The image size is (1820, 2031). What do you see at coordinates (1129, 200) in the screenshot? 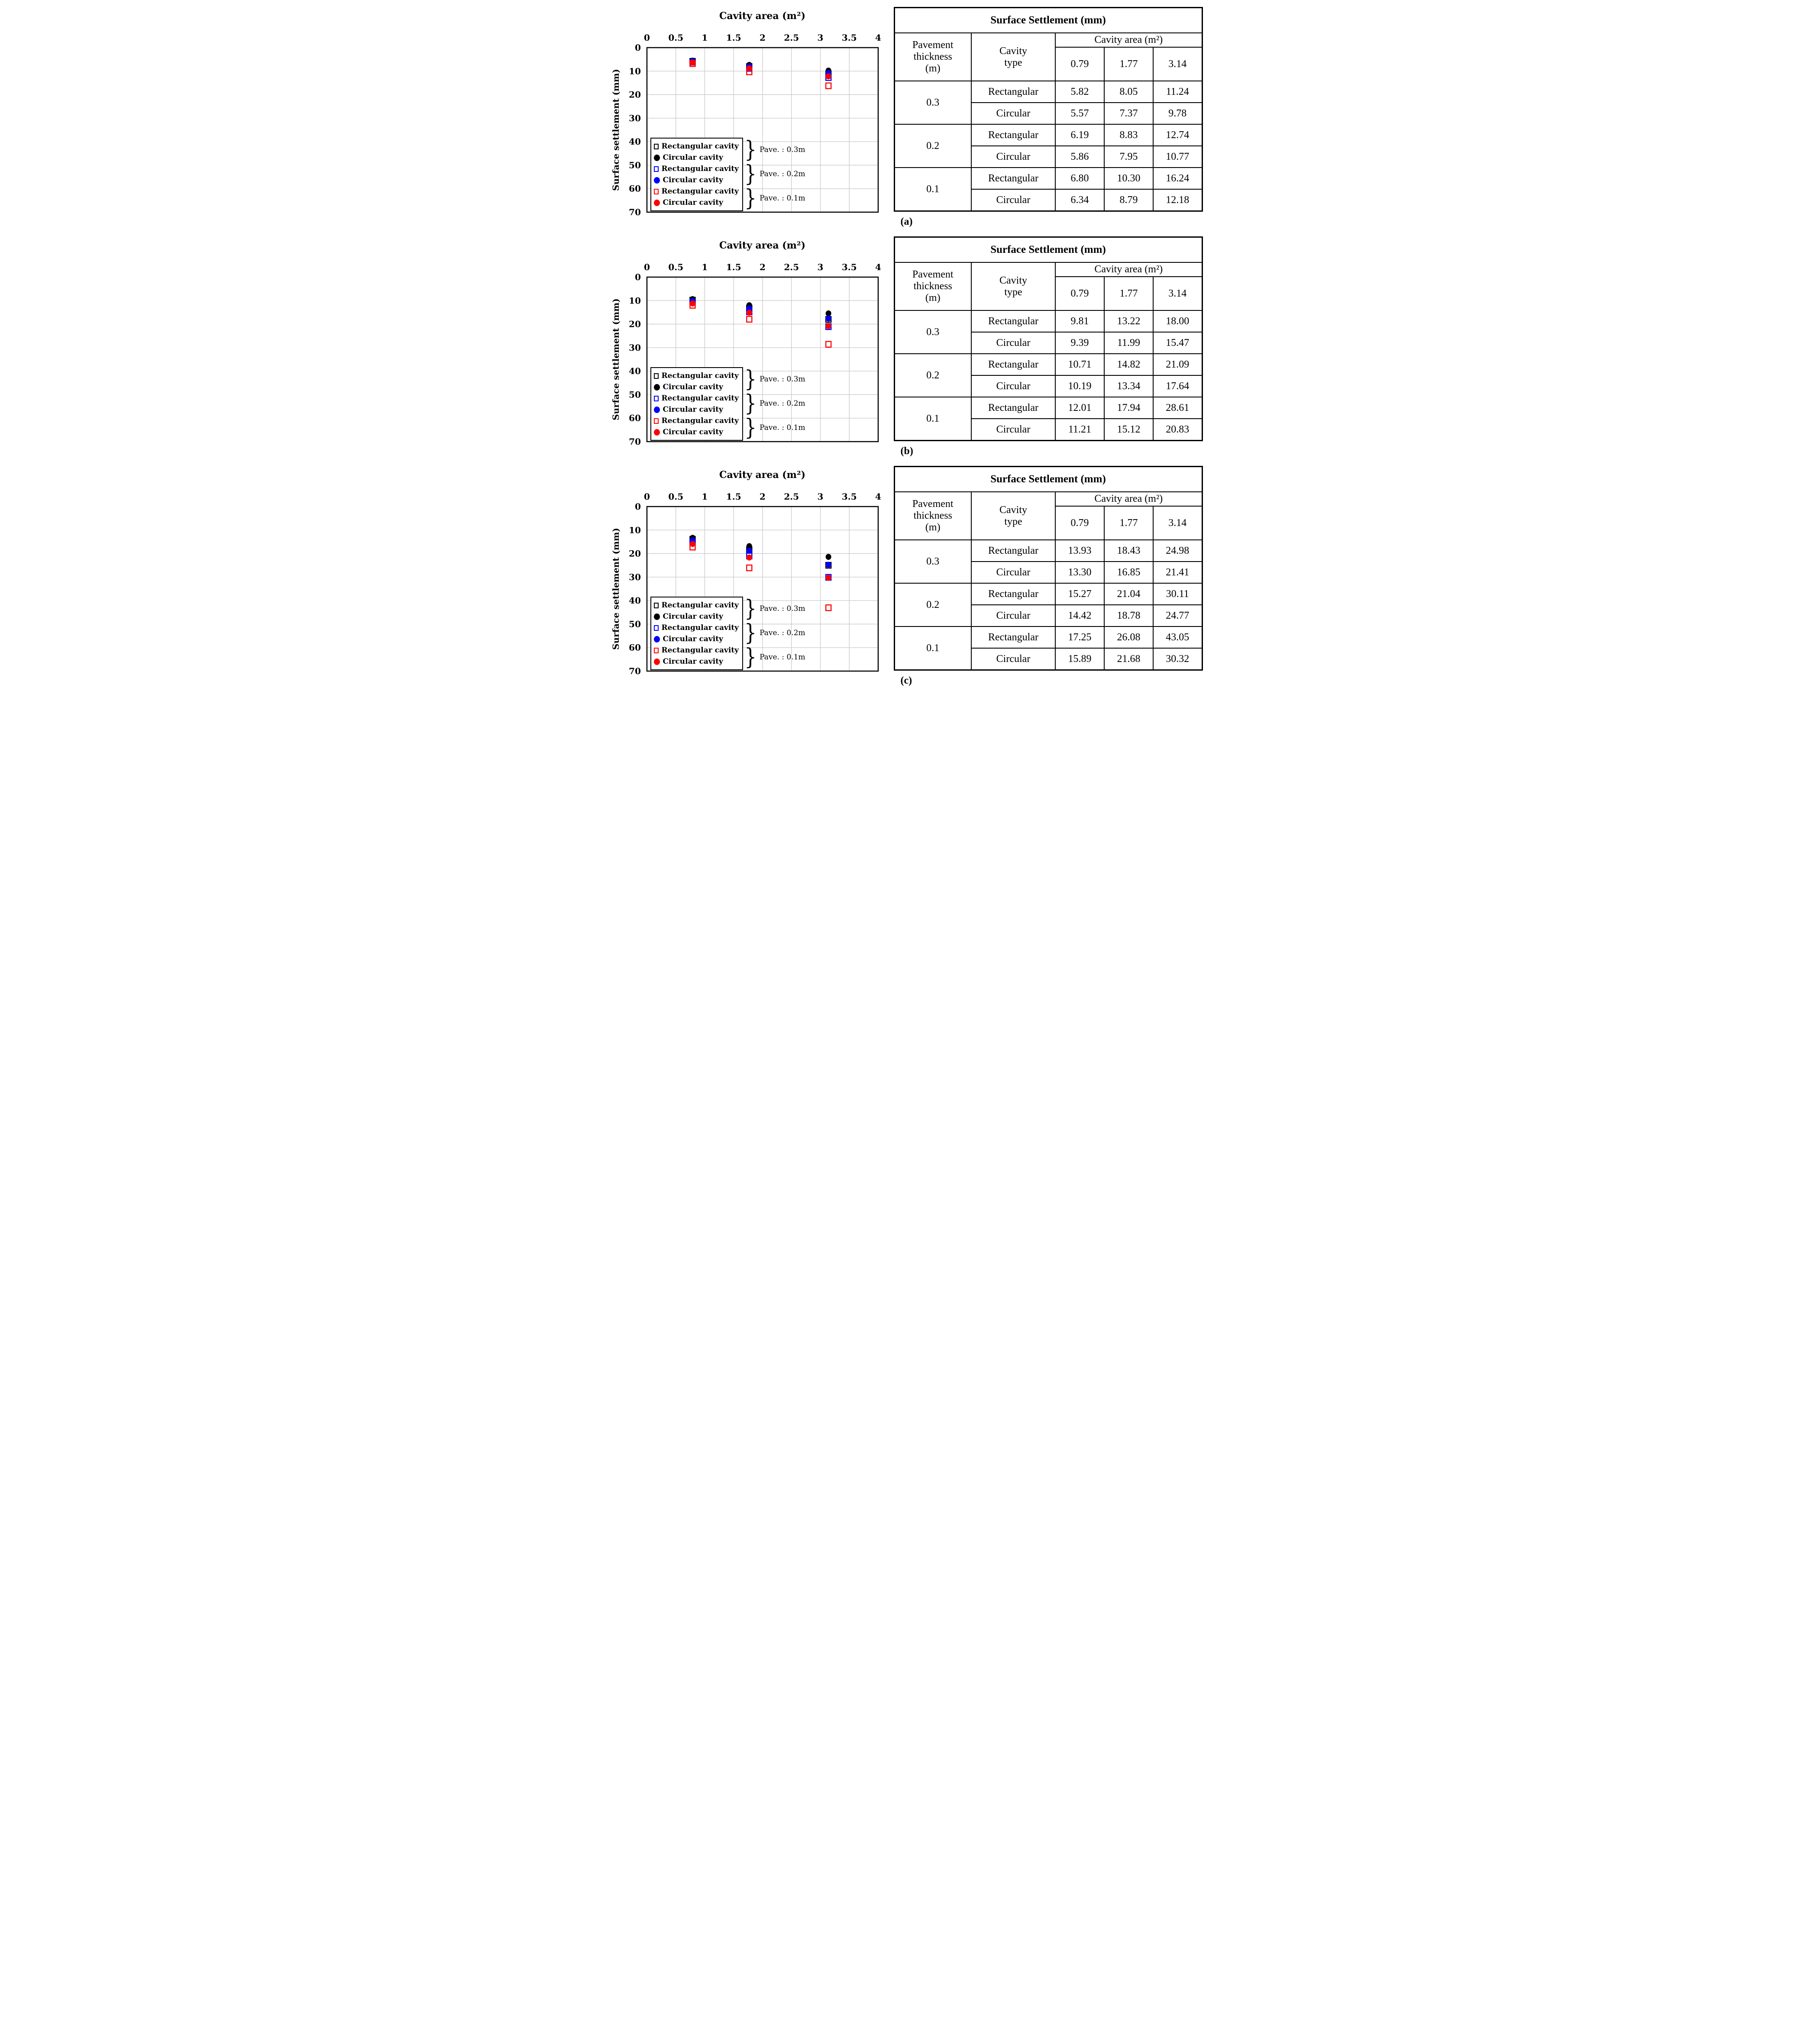
I see `cell-settlement-value: 8.79` at bounding box center [1129, 200].